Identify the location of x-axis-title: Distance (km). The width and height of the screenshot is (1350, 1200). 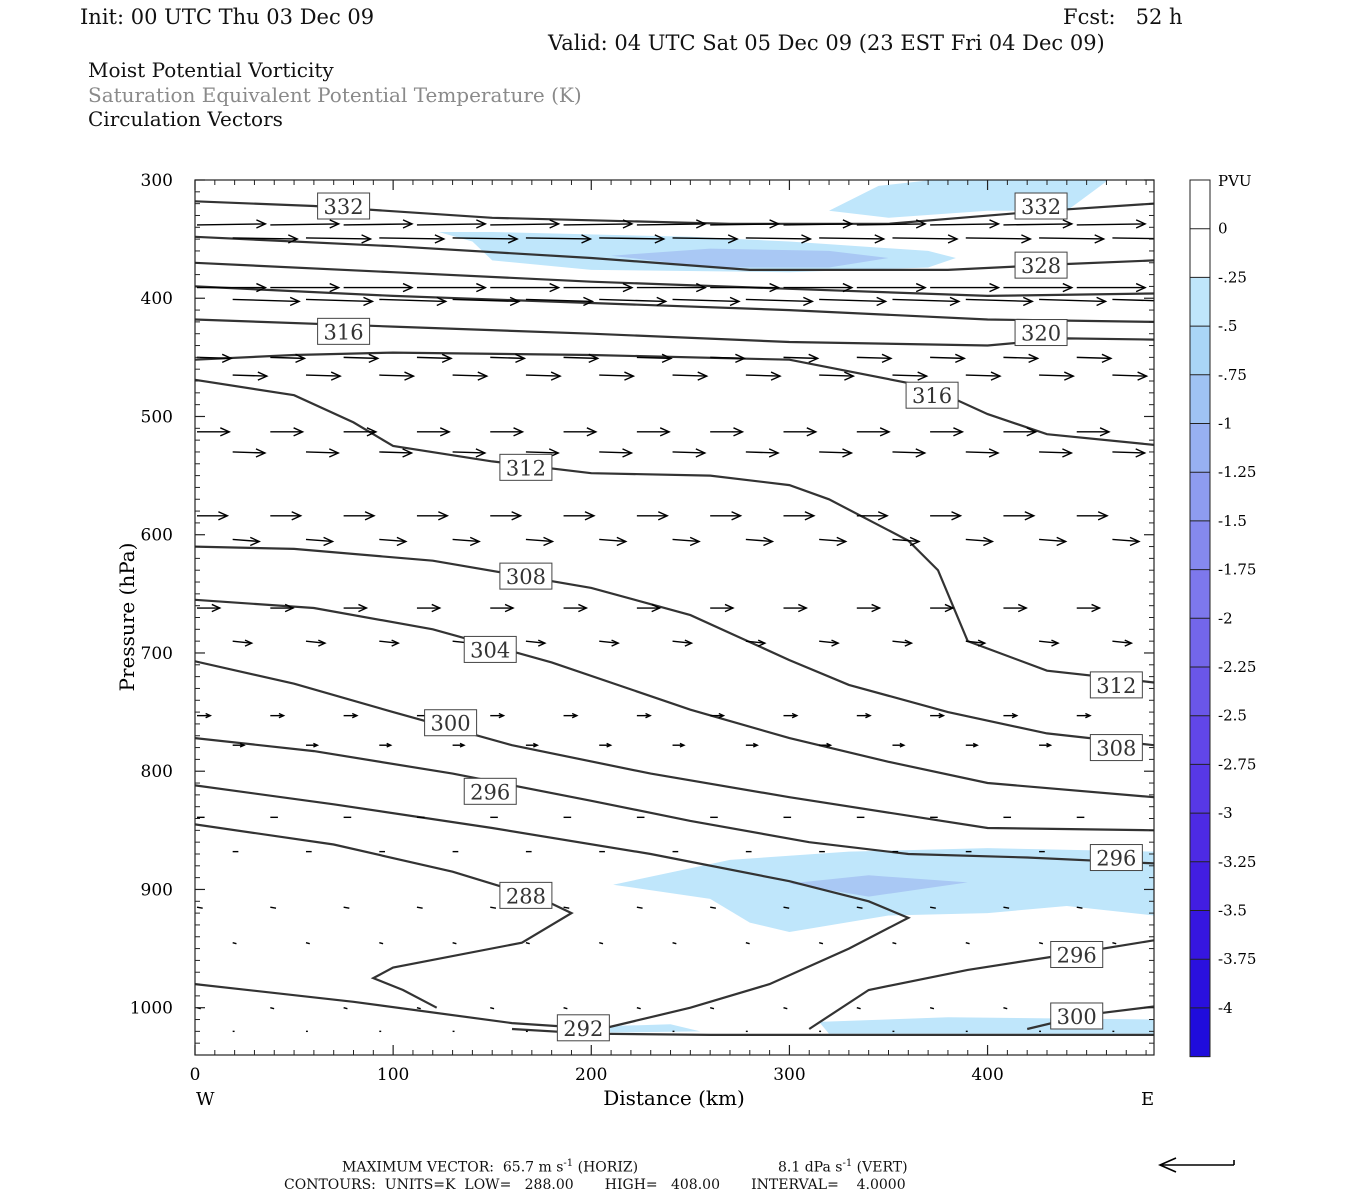
(674, 1098).